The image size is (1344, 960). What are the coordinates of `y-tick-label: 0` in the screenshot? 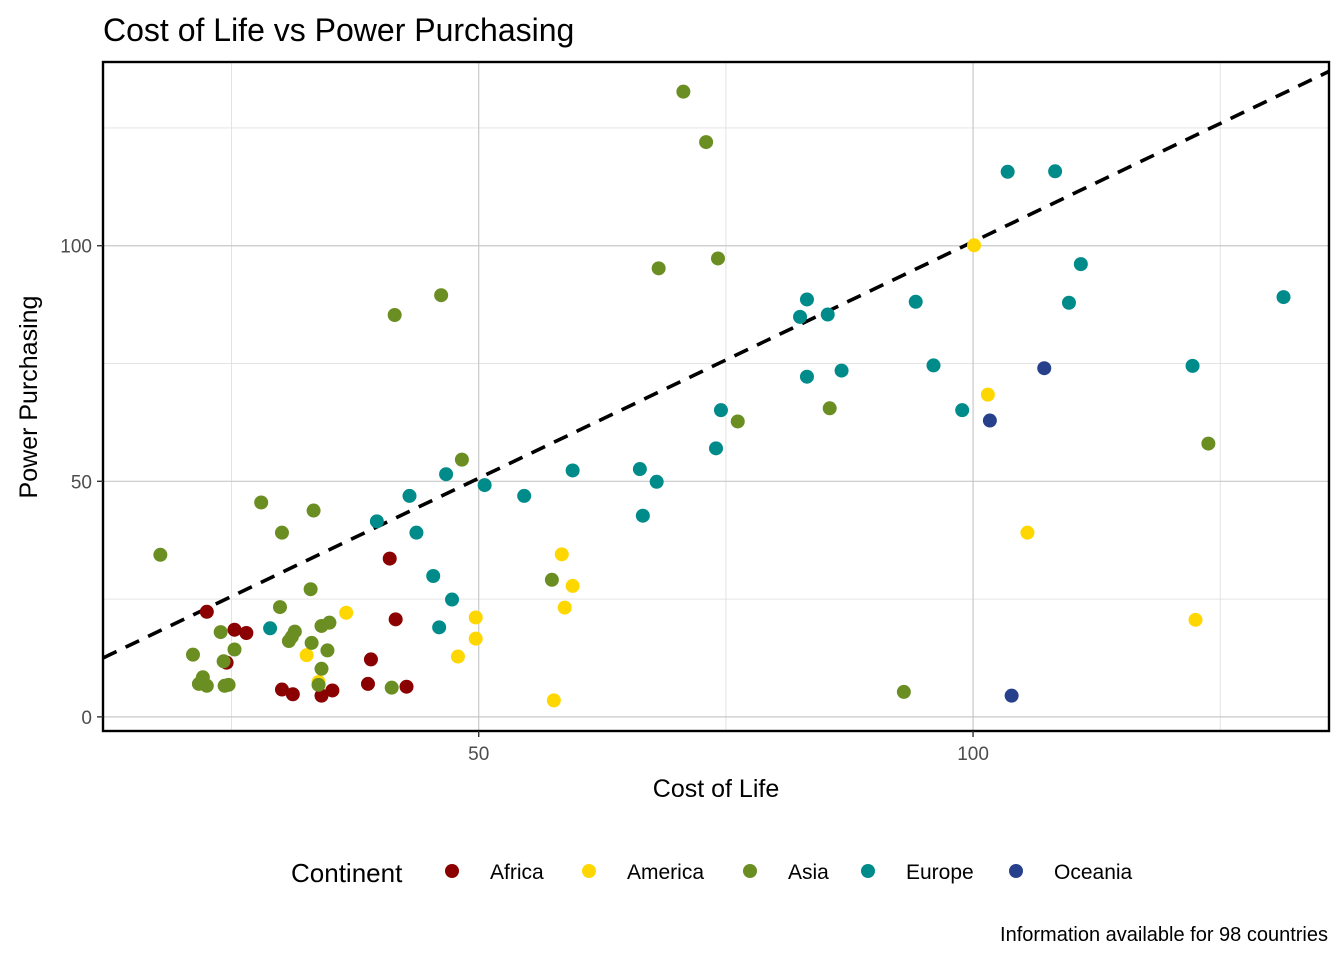 It's located at (86, 718).